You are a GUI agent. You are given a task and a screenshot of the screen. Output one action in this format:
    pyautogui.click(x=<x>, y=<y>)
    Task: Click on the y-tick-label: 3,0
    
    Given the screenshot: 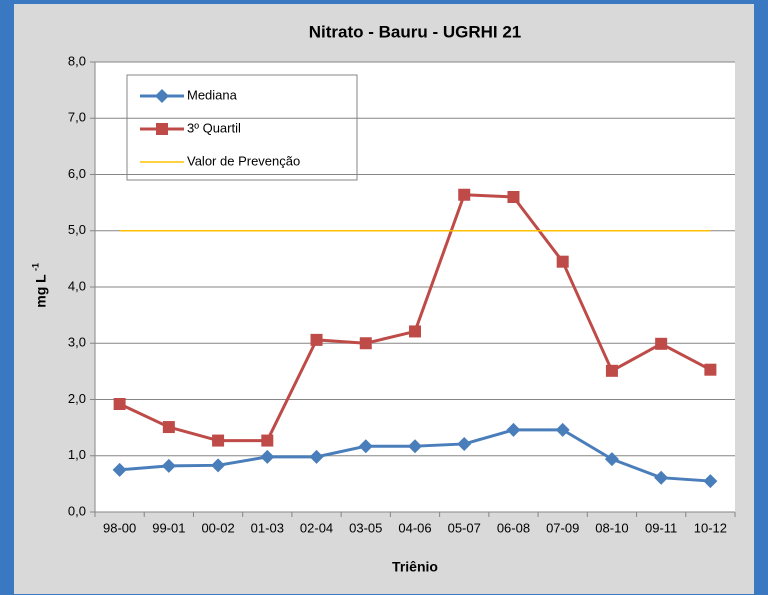 What is the action you would take?
    pyautogui.click(x=77, y=342)
    